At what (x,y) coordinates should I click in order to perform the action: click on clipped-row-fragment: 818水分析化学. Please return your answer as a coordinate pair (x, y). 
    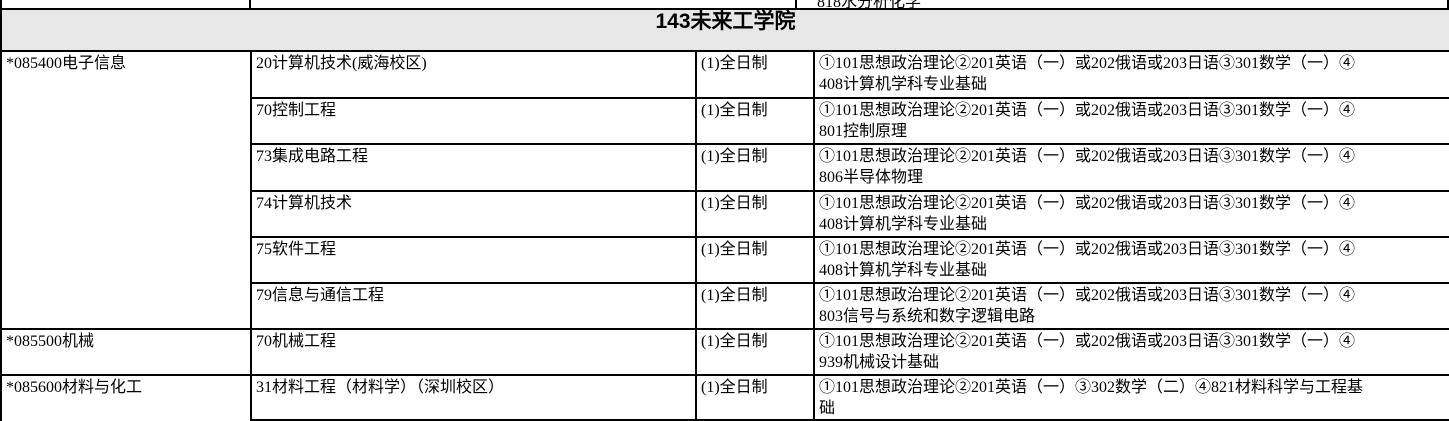
    Looking at the image, I should click on (869, 4).